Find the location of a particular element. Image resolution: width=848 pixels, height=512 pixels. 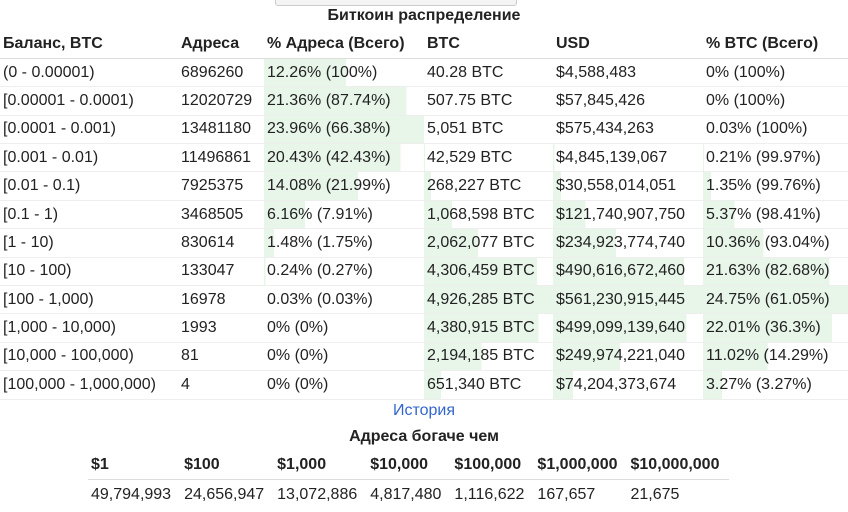

cell: 5,051 BTC is located at coordinates (488, 130).